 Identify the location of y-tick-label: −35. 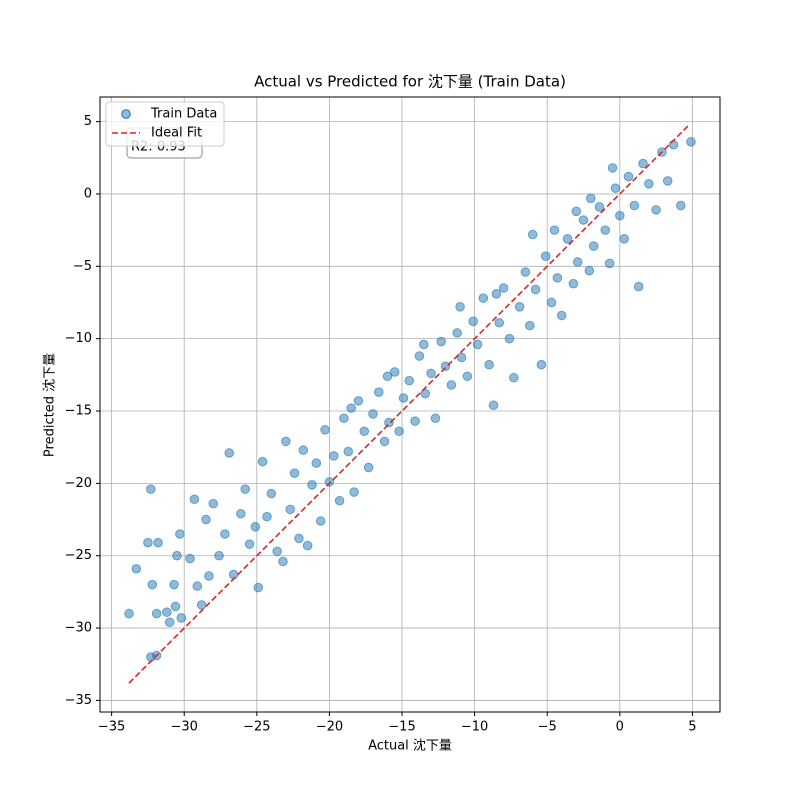
(78, 700).